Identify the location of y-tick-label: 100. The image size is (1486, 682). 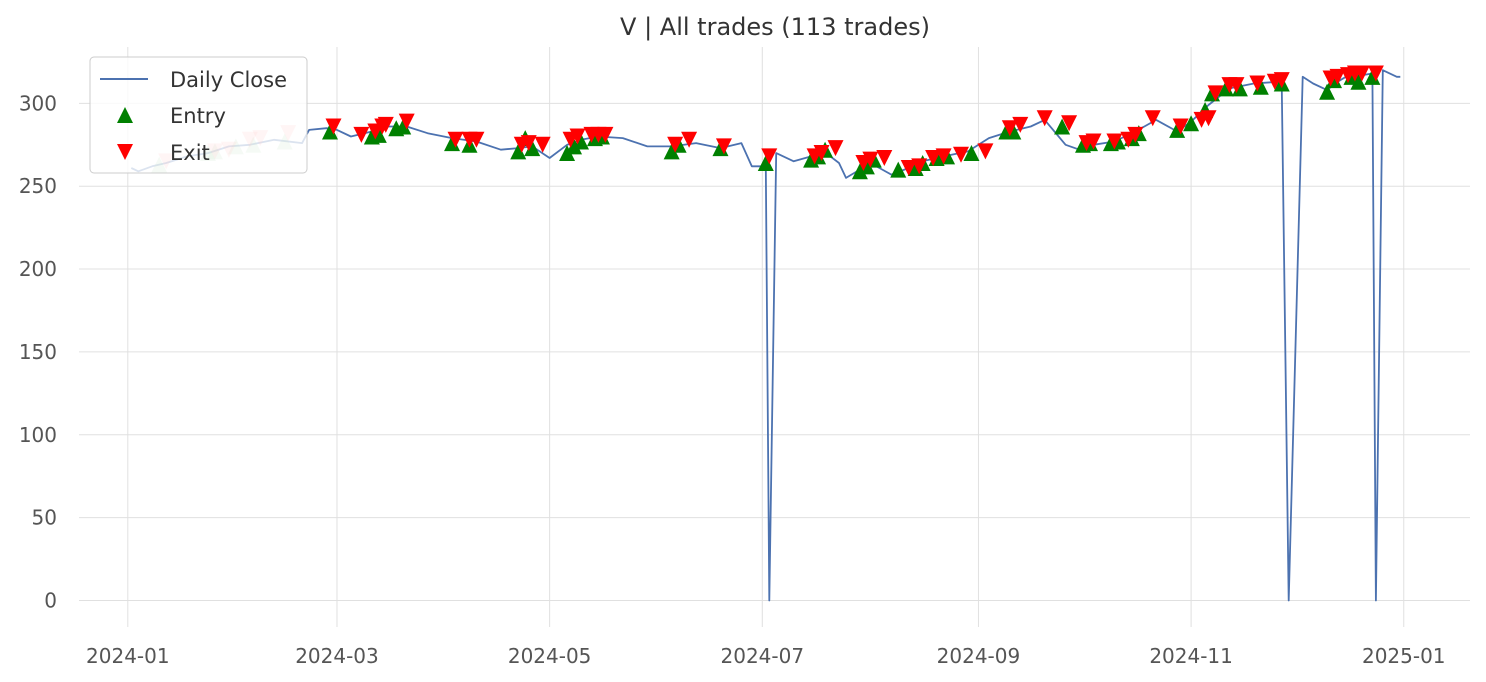
(38, 435).